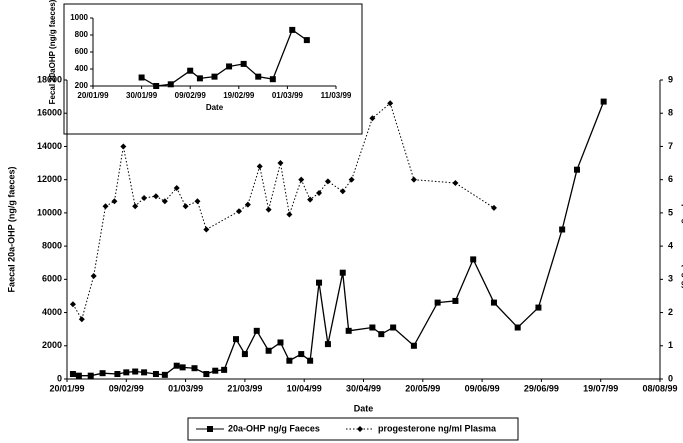  I want to click on x-tick-label: 09/06/99, so click(482, 388).